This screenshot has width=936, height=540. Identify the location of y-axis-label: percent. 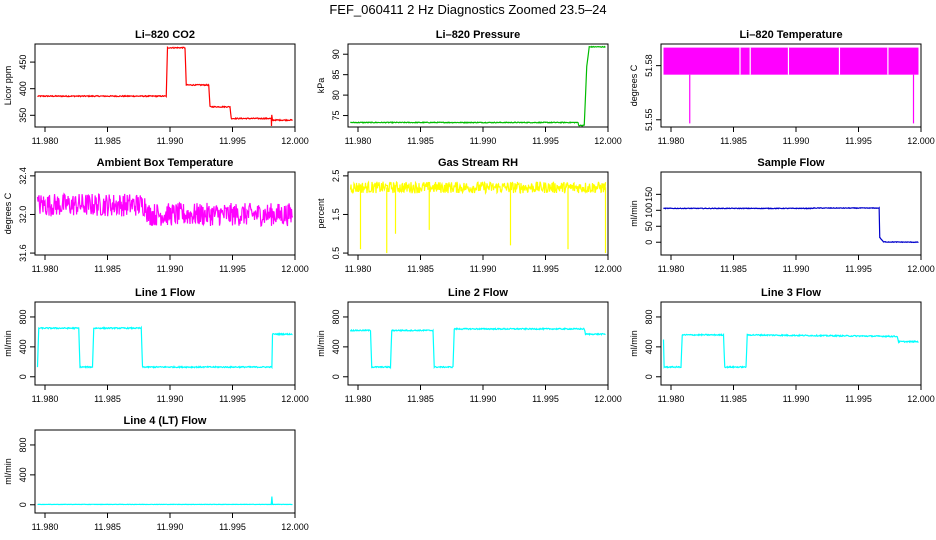
(321, 213).